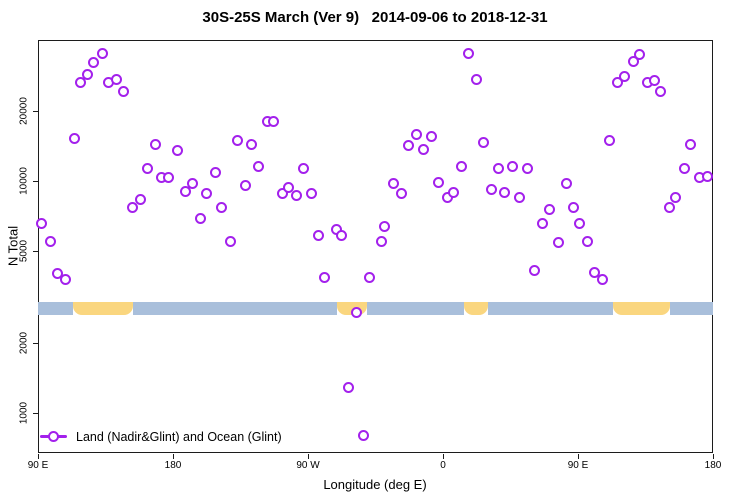 Image resolution: width=750 pixels, height=500 pixels. Describe the element at coordinates (308, 465) in the screenshot. I see `x-tick-label: 90 W` at that location.